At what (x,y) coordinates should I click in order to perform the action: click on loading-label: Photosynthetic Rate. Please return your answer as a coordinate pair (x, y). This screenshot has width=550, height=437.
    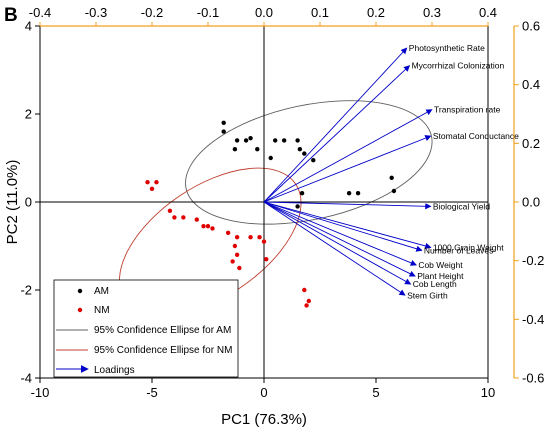
    Looking at the image, I should click on (447, 48).